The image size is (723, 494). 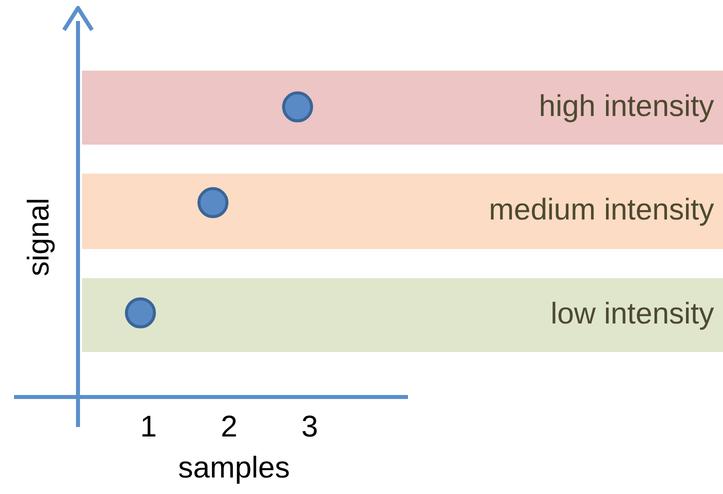 What do you see at coordinates (626, 106) in the screenshot?
I see `band-label: high intensity` at bounding box center [626, 106].